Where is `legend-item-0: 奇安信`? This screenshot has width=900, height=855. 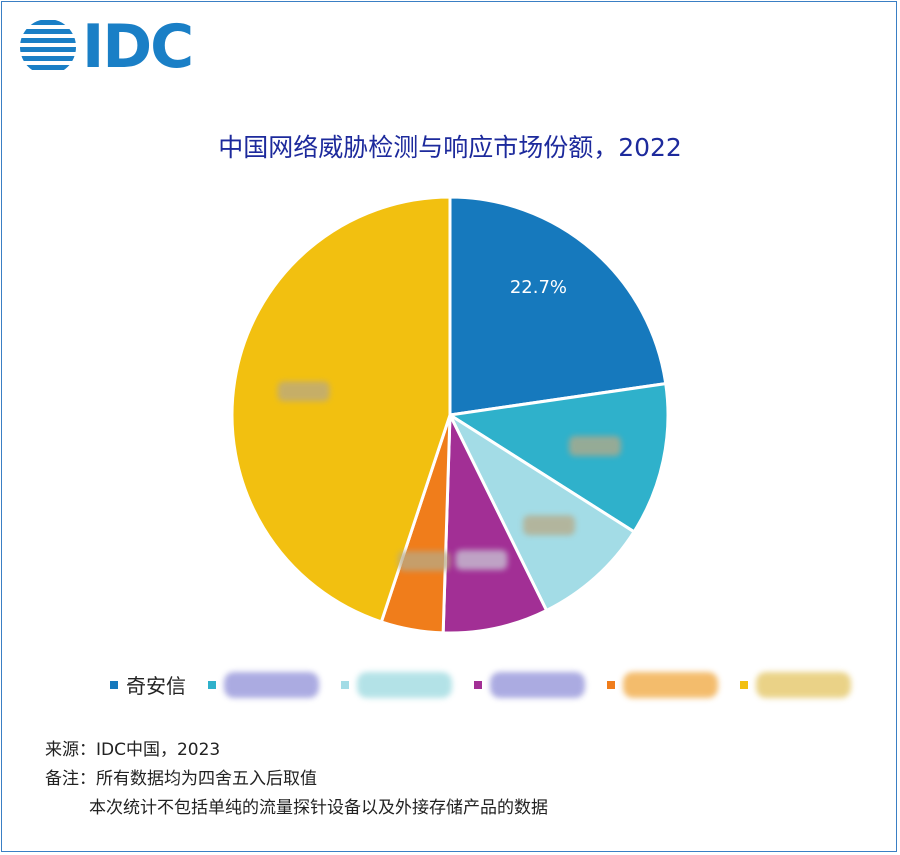 legend-item-0: 奇安信 is located at coordinates (148, 684).